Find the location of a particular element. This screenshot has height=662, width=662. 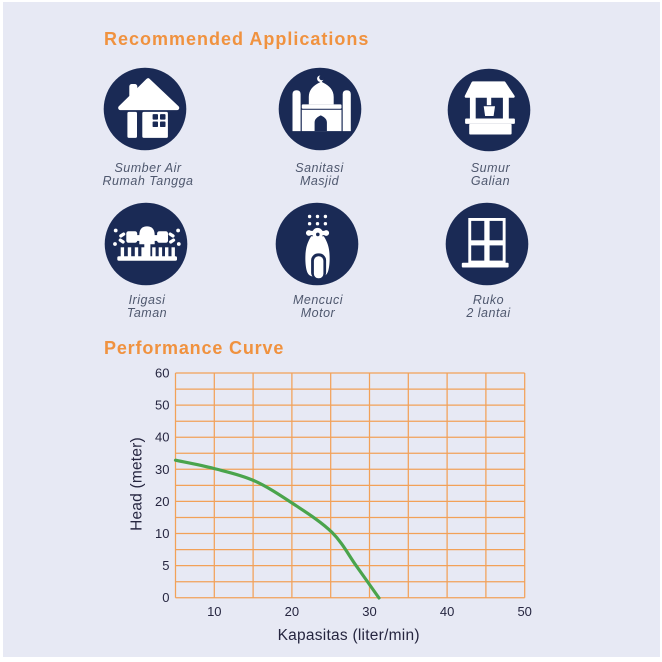

svg-text: 60 is located at coordinates (162, 373).